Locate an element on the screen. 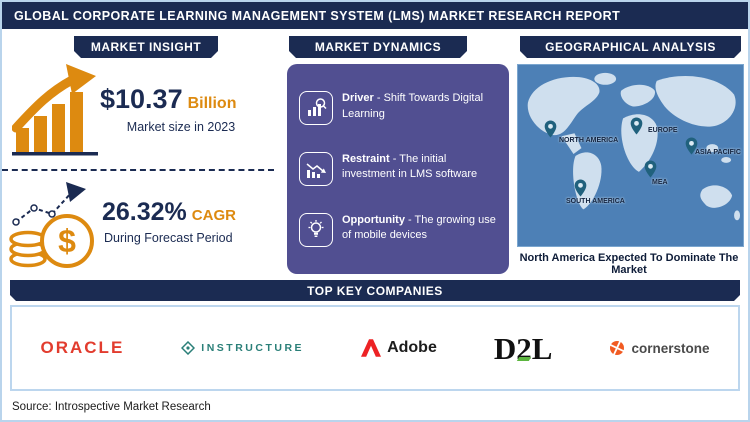  cagr-caption: During Forecast Period is located at coordinates (168, 238).